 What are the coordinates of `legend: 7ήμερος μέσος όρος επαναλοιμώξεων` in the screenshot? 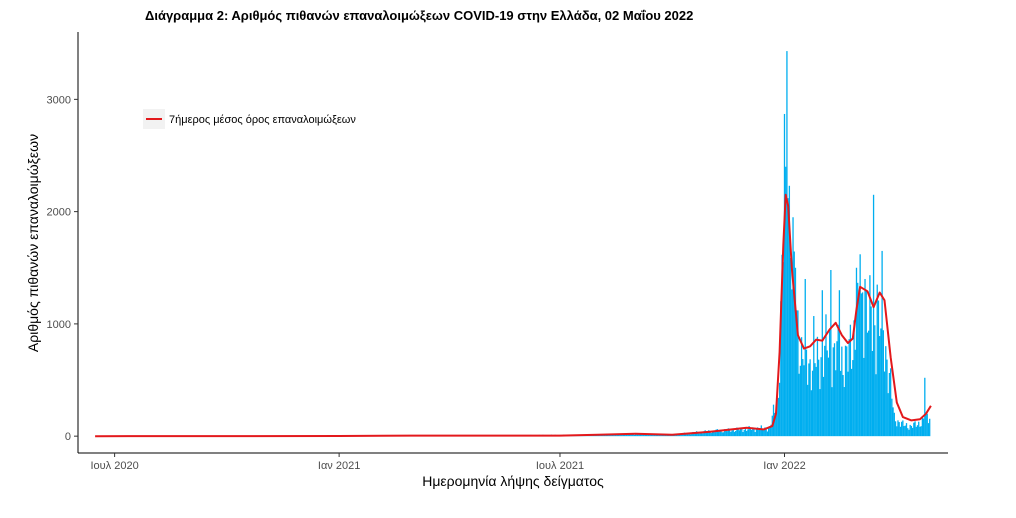 It's located at (249, 119).